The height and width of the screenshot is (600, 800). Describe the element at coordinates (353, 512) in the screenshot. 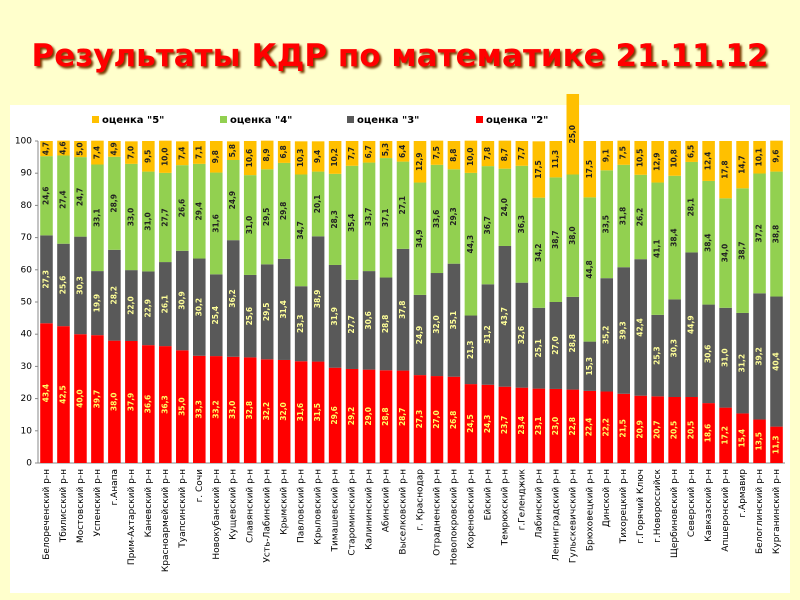

I see `x-tick-label: Староминский р-н` at that location.